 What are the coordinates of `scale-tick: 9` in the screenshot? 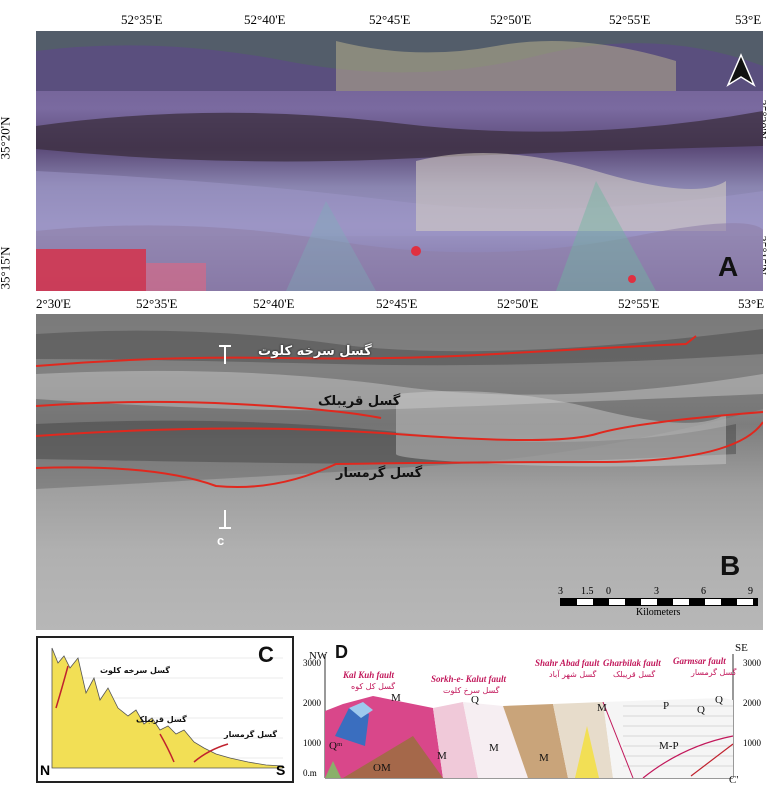 It's located at (750, 591).